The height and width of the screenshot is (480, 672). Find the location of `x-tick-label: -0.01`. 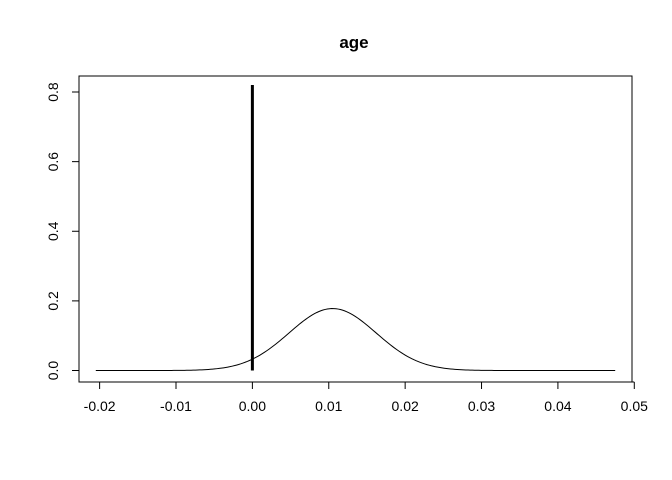

x-tick-label: -0.01 is located at coordinates (176, 406).